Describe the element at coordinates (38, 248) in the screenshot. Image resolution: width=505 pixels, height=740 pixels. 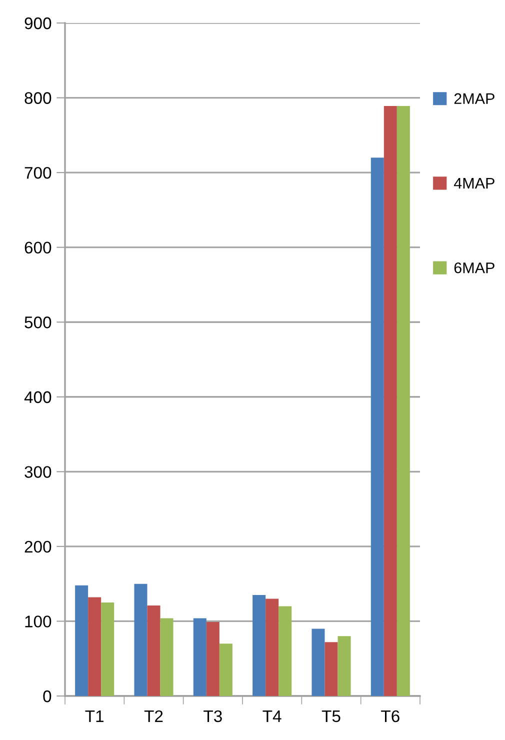
I see `y-tick-label: 600` at that location.